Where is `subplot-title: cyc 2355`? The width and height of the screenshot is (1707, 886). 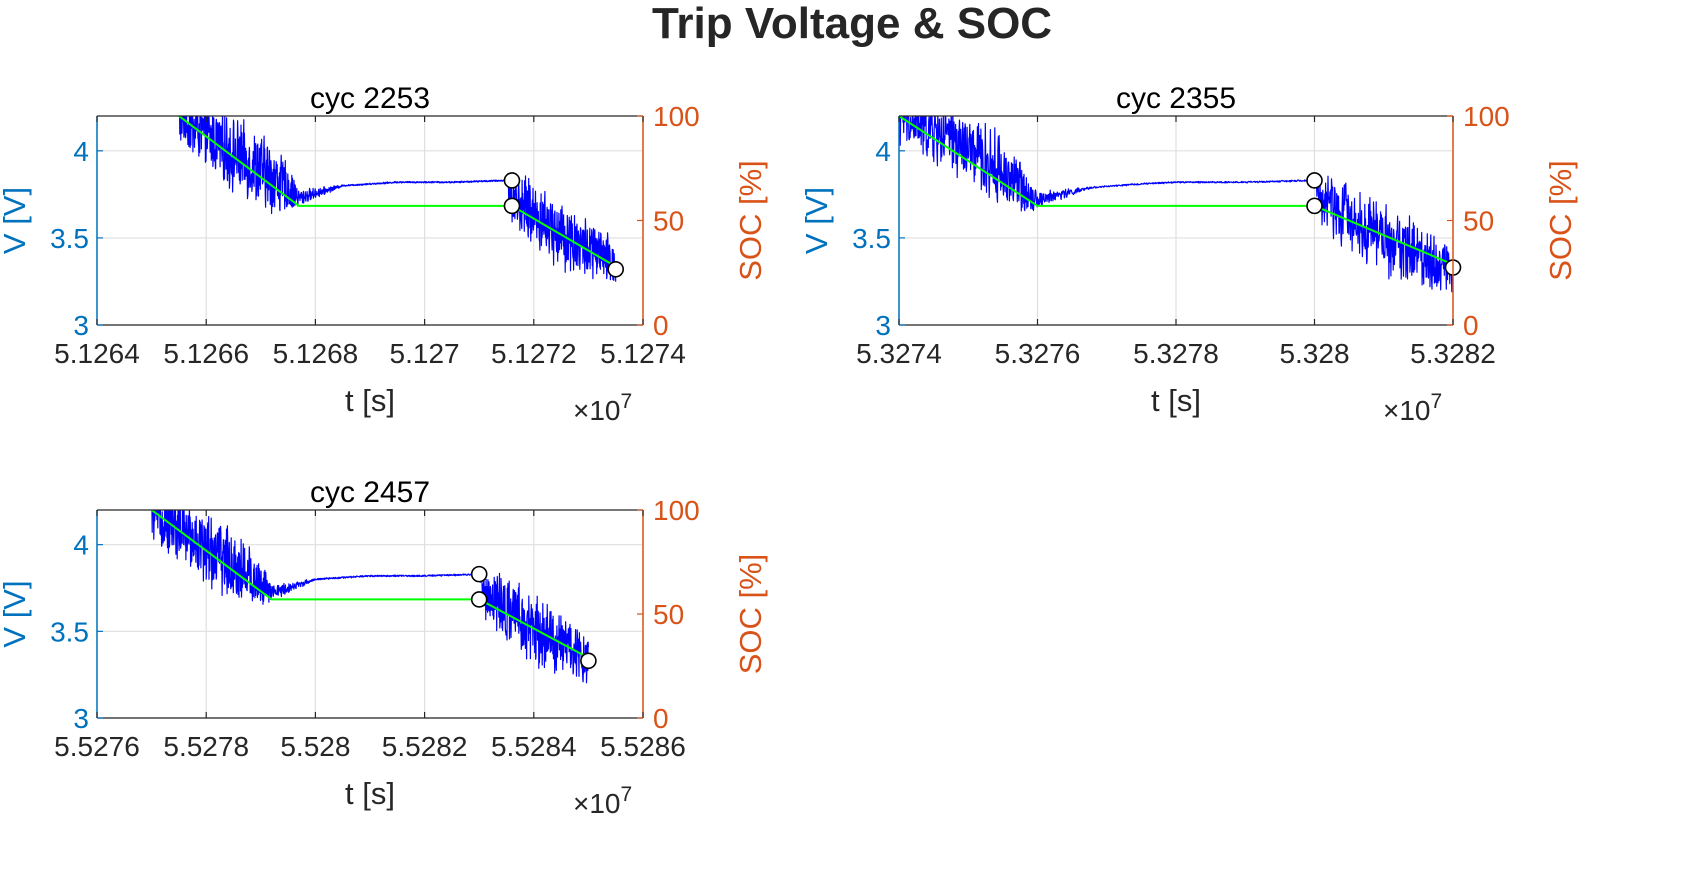
subplot-title: cyc 2355 is located at coordinates (1176, 98).